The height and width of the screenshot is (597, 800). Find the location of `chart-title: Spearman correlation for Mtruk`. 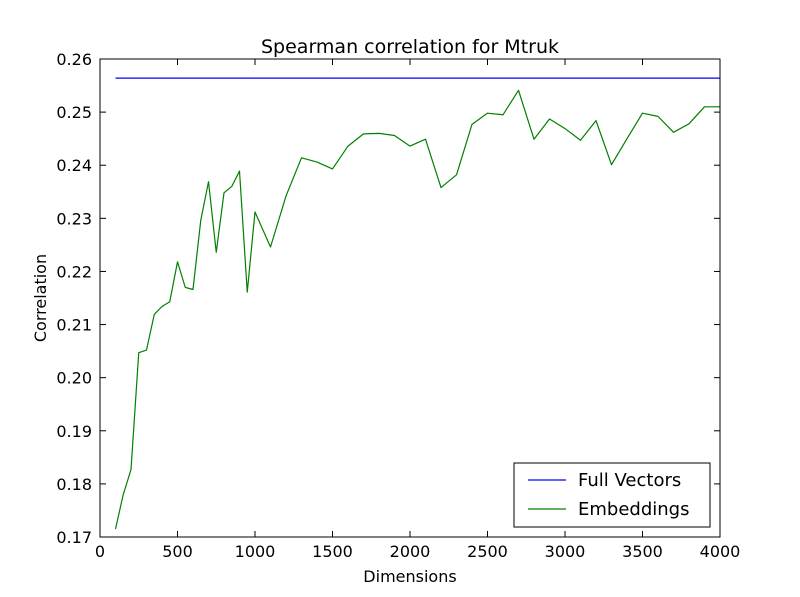

chart-title: Spearman correlation for Mtruk is located at coordinates (410, 47).